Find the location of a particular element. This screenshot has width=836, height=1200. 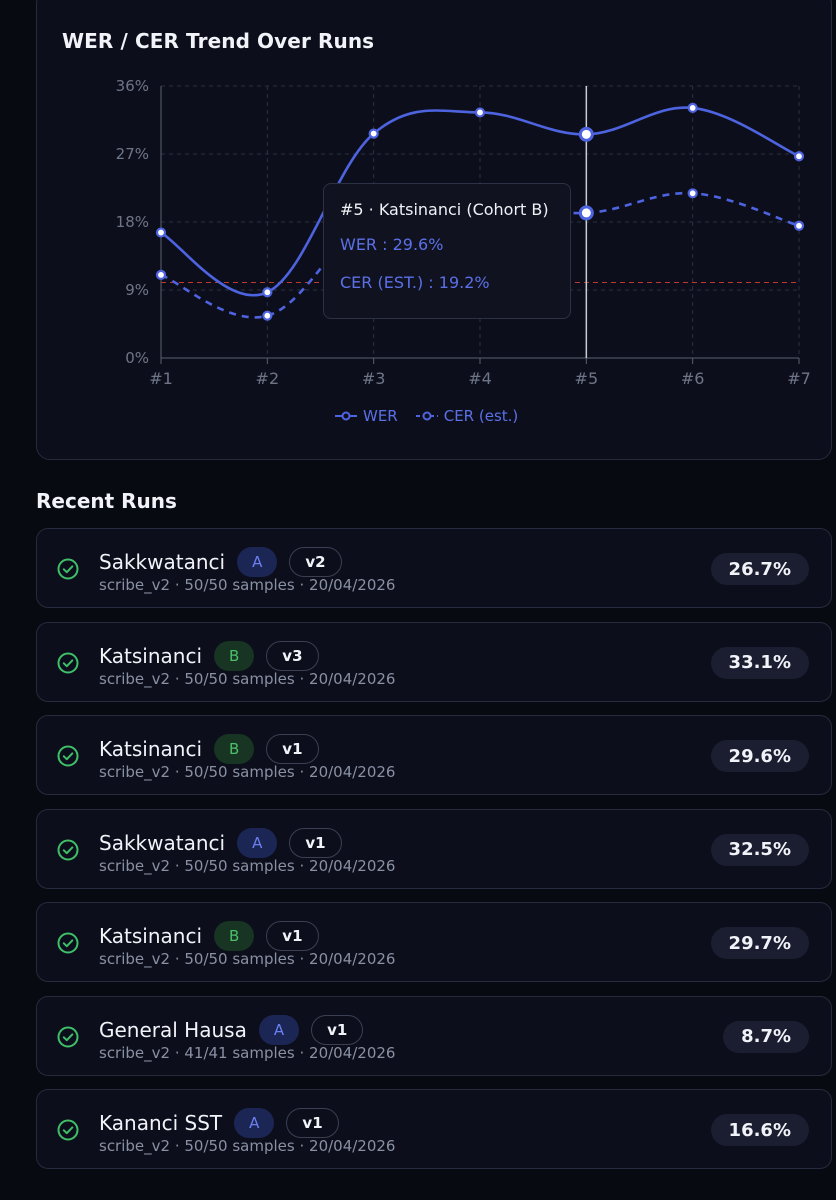

chart-title: WER / CER Trend Over Runs is located at coordinates (218, 41).